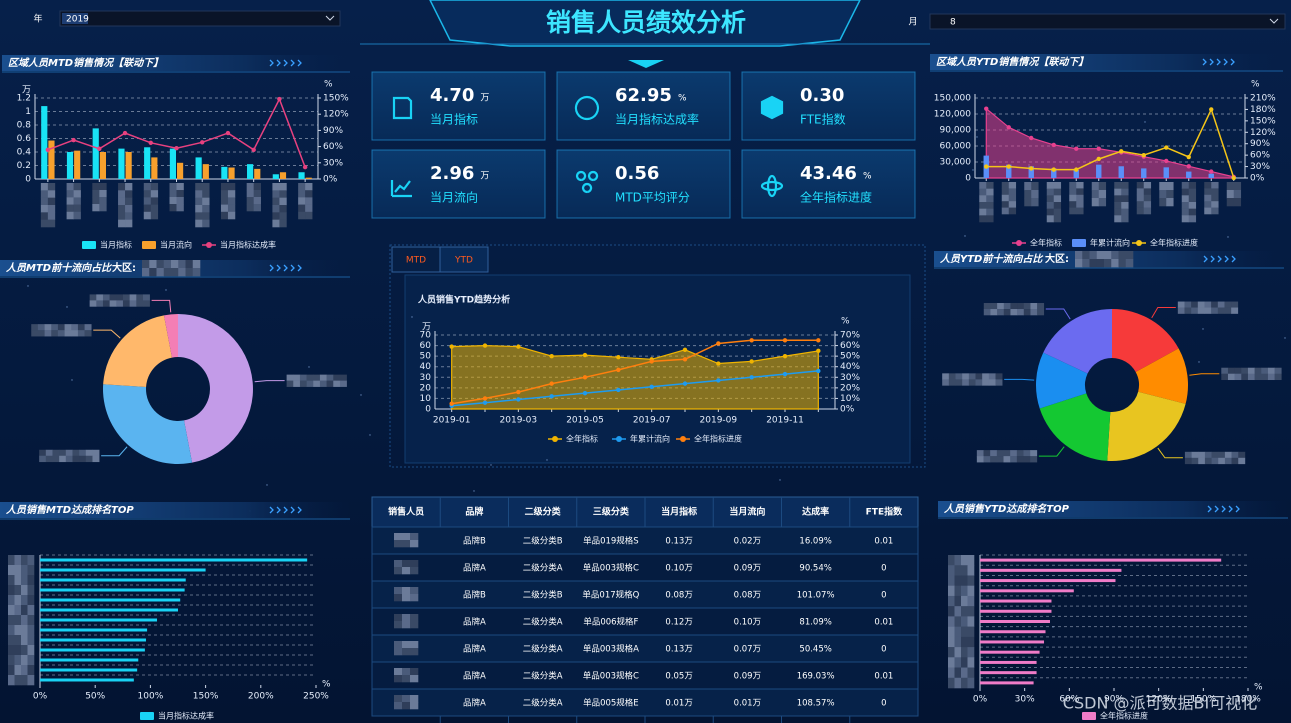 The width and height of the screenshot is (1291, 723). Describe the element at coordinates (1107, 21) in the screenshot. I see `month-select` at that location.